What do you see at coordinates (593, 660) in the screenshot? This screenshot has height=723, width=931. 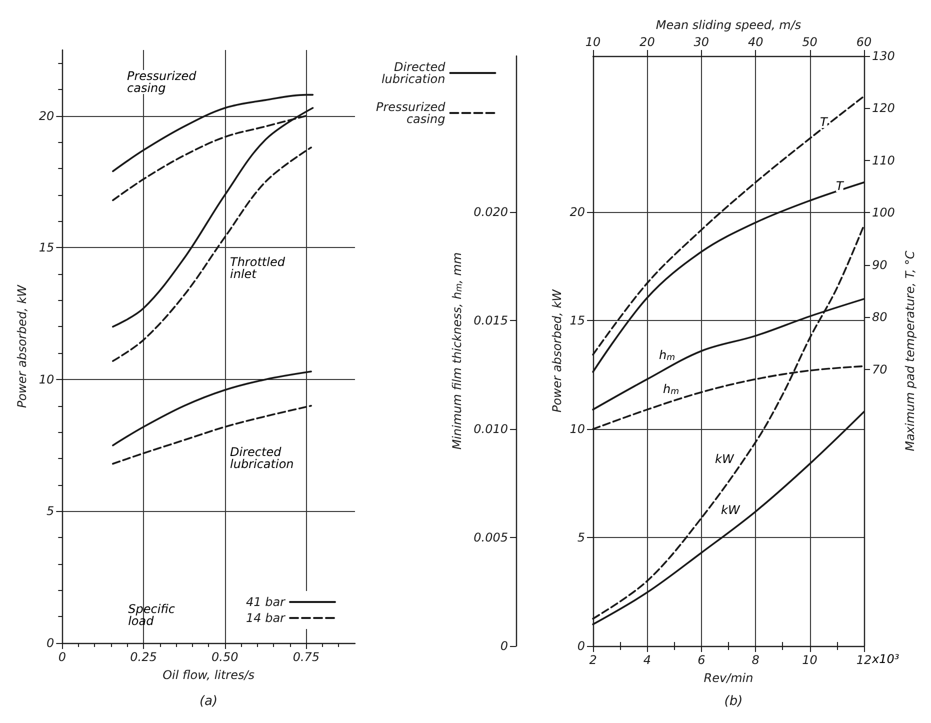 I see `x-tick-label: 2` at bounding box center [593, 660].